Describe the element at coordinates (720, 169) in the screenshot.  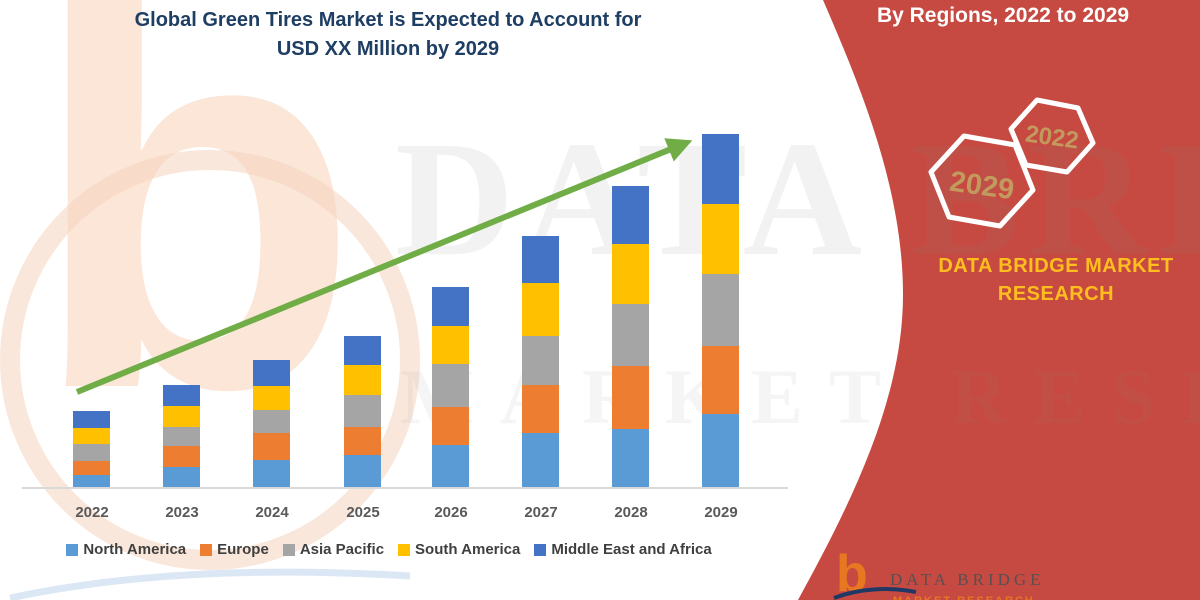
I see `bar-2029-segment-middle-east-and-africa` at that location.